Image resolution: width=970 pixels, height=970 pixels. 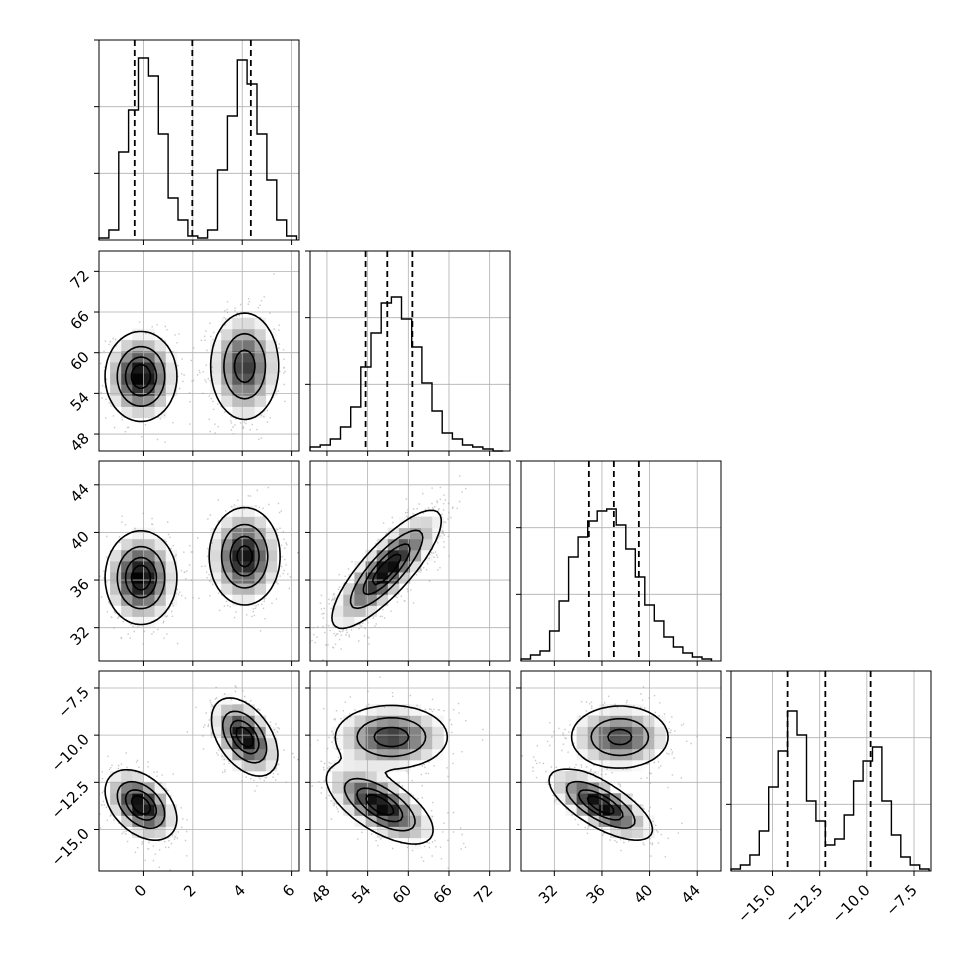 I want to click on tick-label: 2, so click(x=189, y=890).